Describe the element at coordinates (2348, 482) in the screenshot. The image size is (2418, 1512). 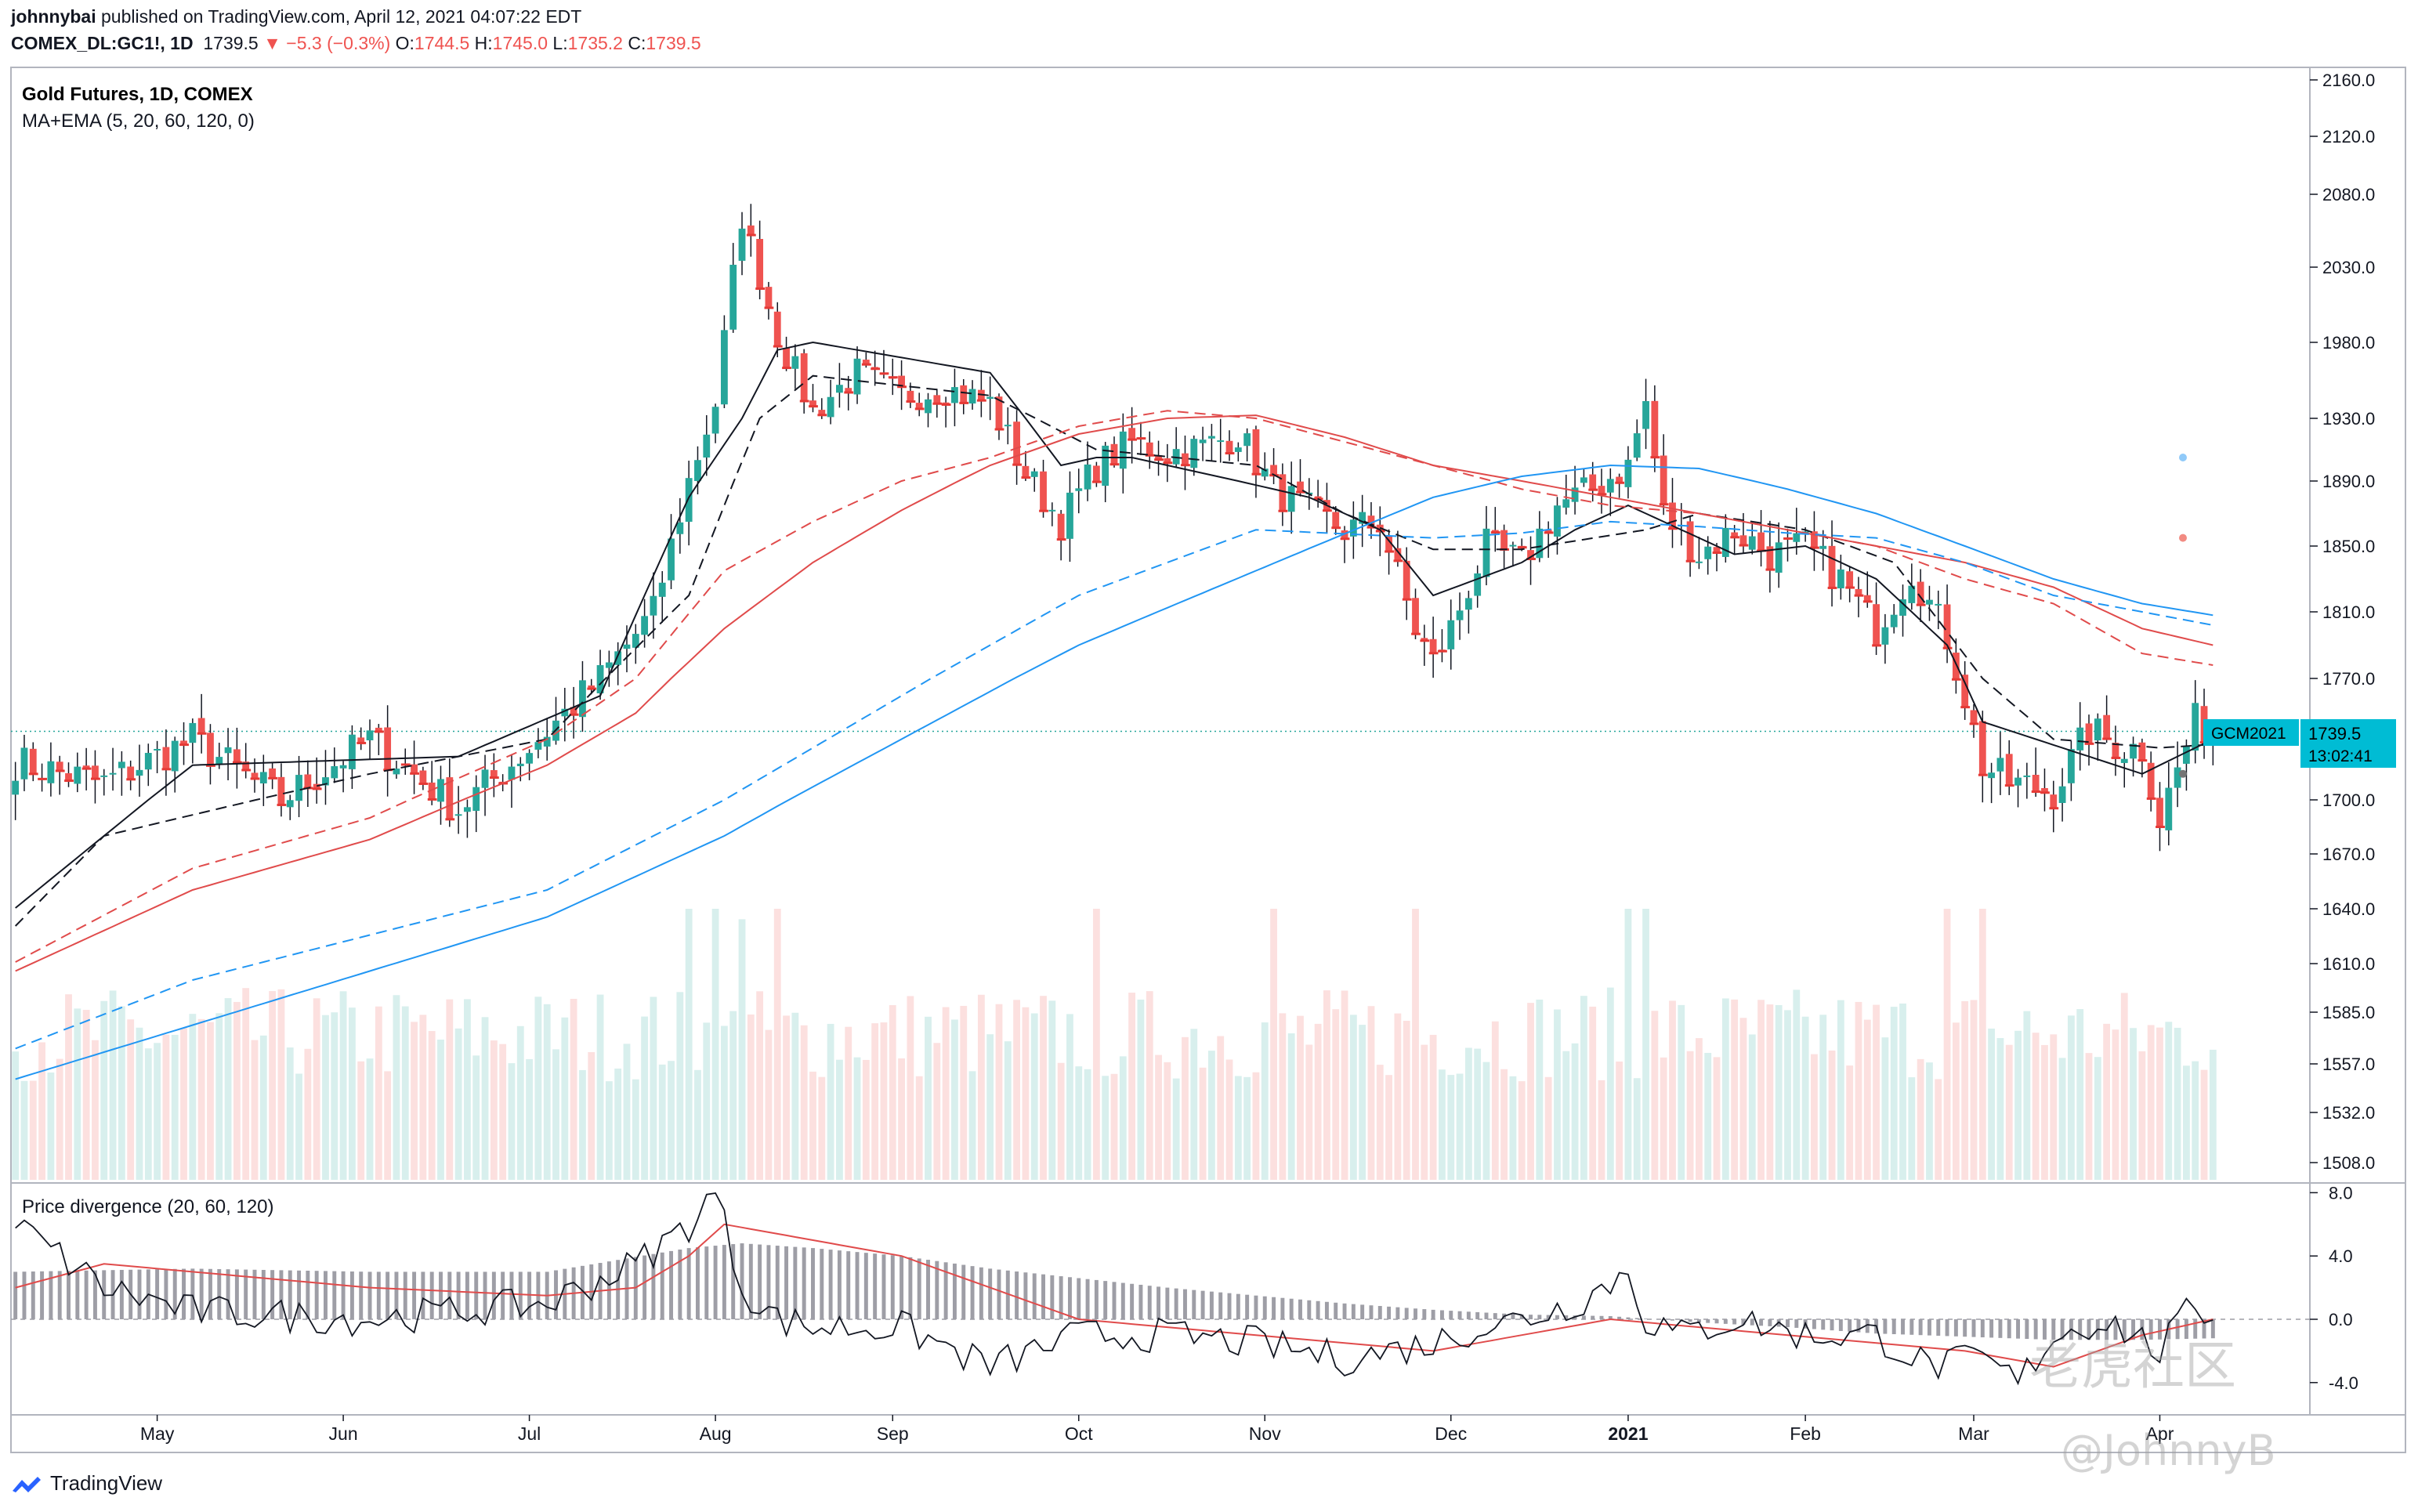
I see `price-tick-label: 1890.0` at that location.